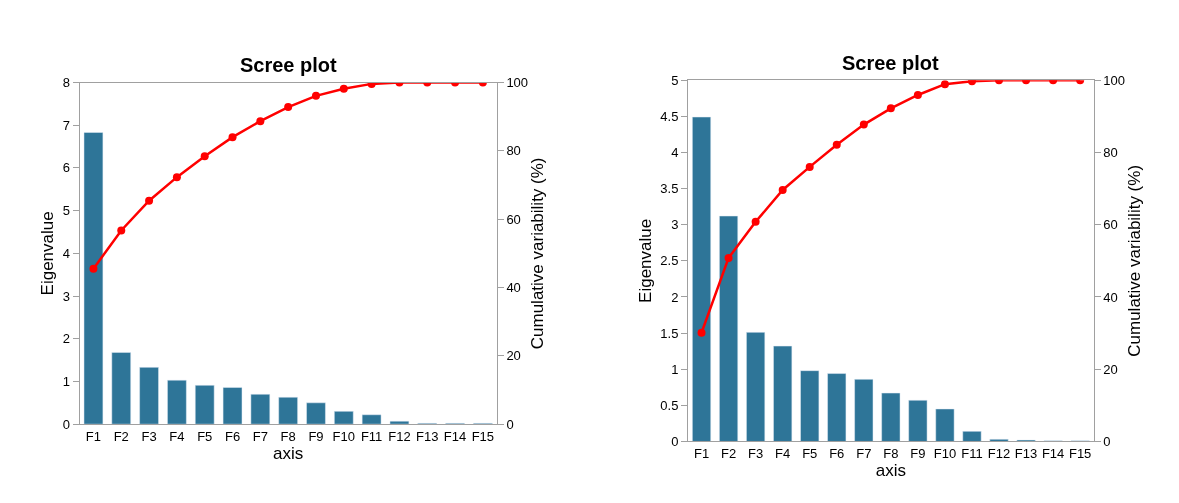 This screenshot has height=503, width=1179. Describe the element at coordinates (66, 83) in the screenshot. I see `y-tick-label: 8` at that location.